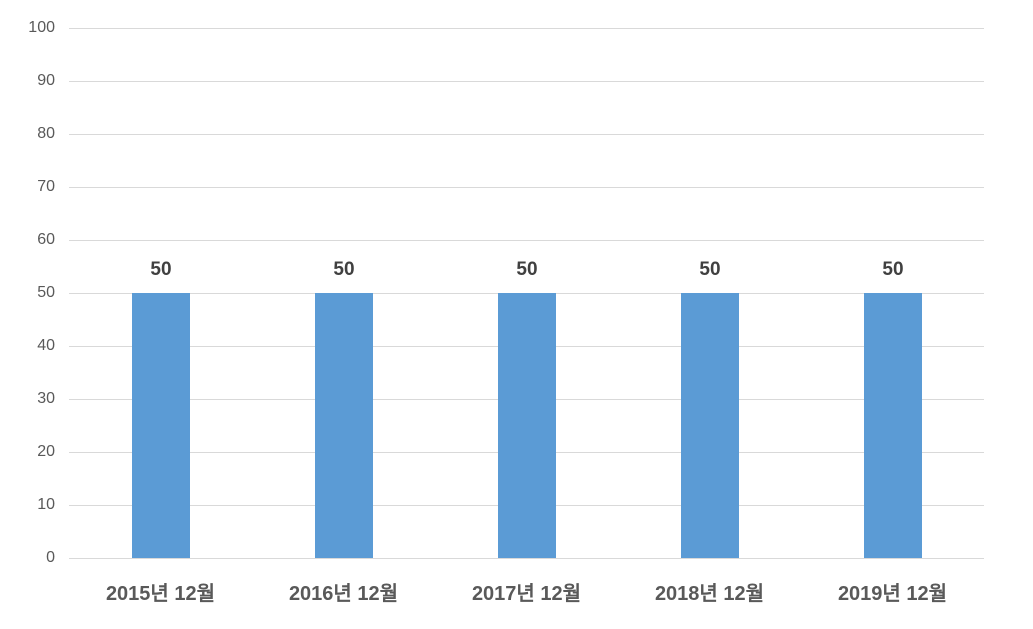 Image resolution: width=1033 pixels, height=629 pixels. I want to click on x-axis-label: 2016년 12월, so click(343, 594).